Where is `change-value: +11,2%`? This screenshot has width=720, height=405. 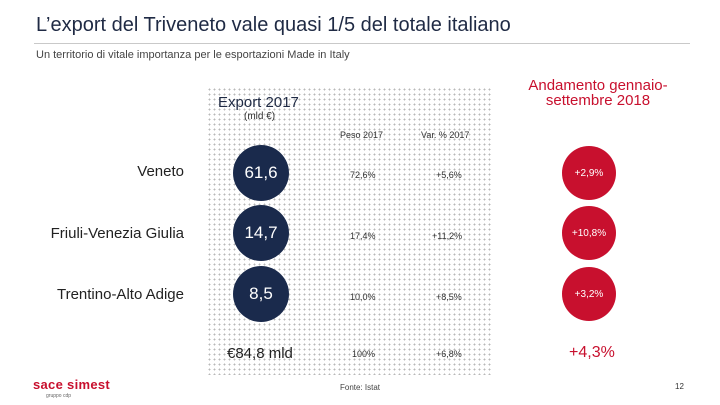
change-value: +11,2% is located at coordinates (447, 236).